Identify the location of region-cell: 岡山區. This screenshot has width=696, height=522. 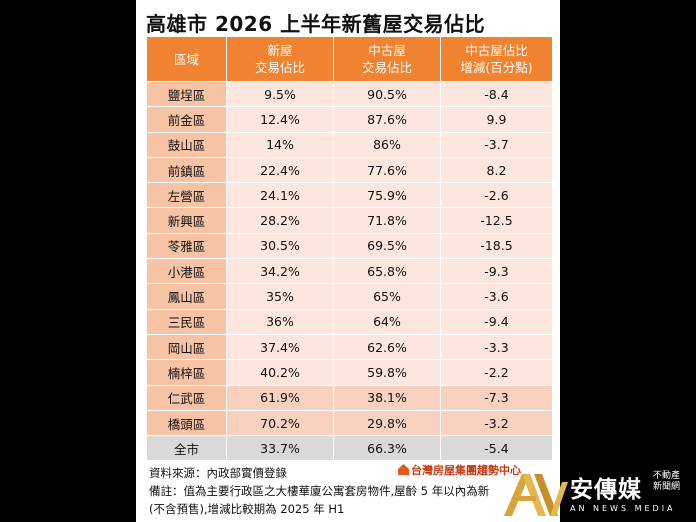
(186, 347).